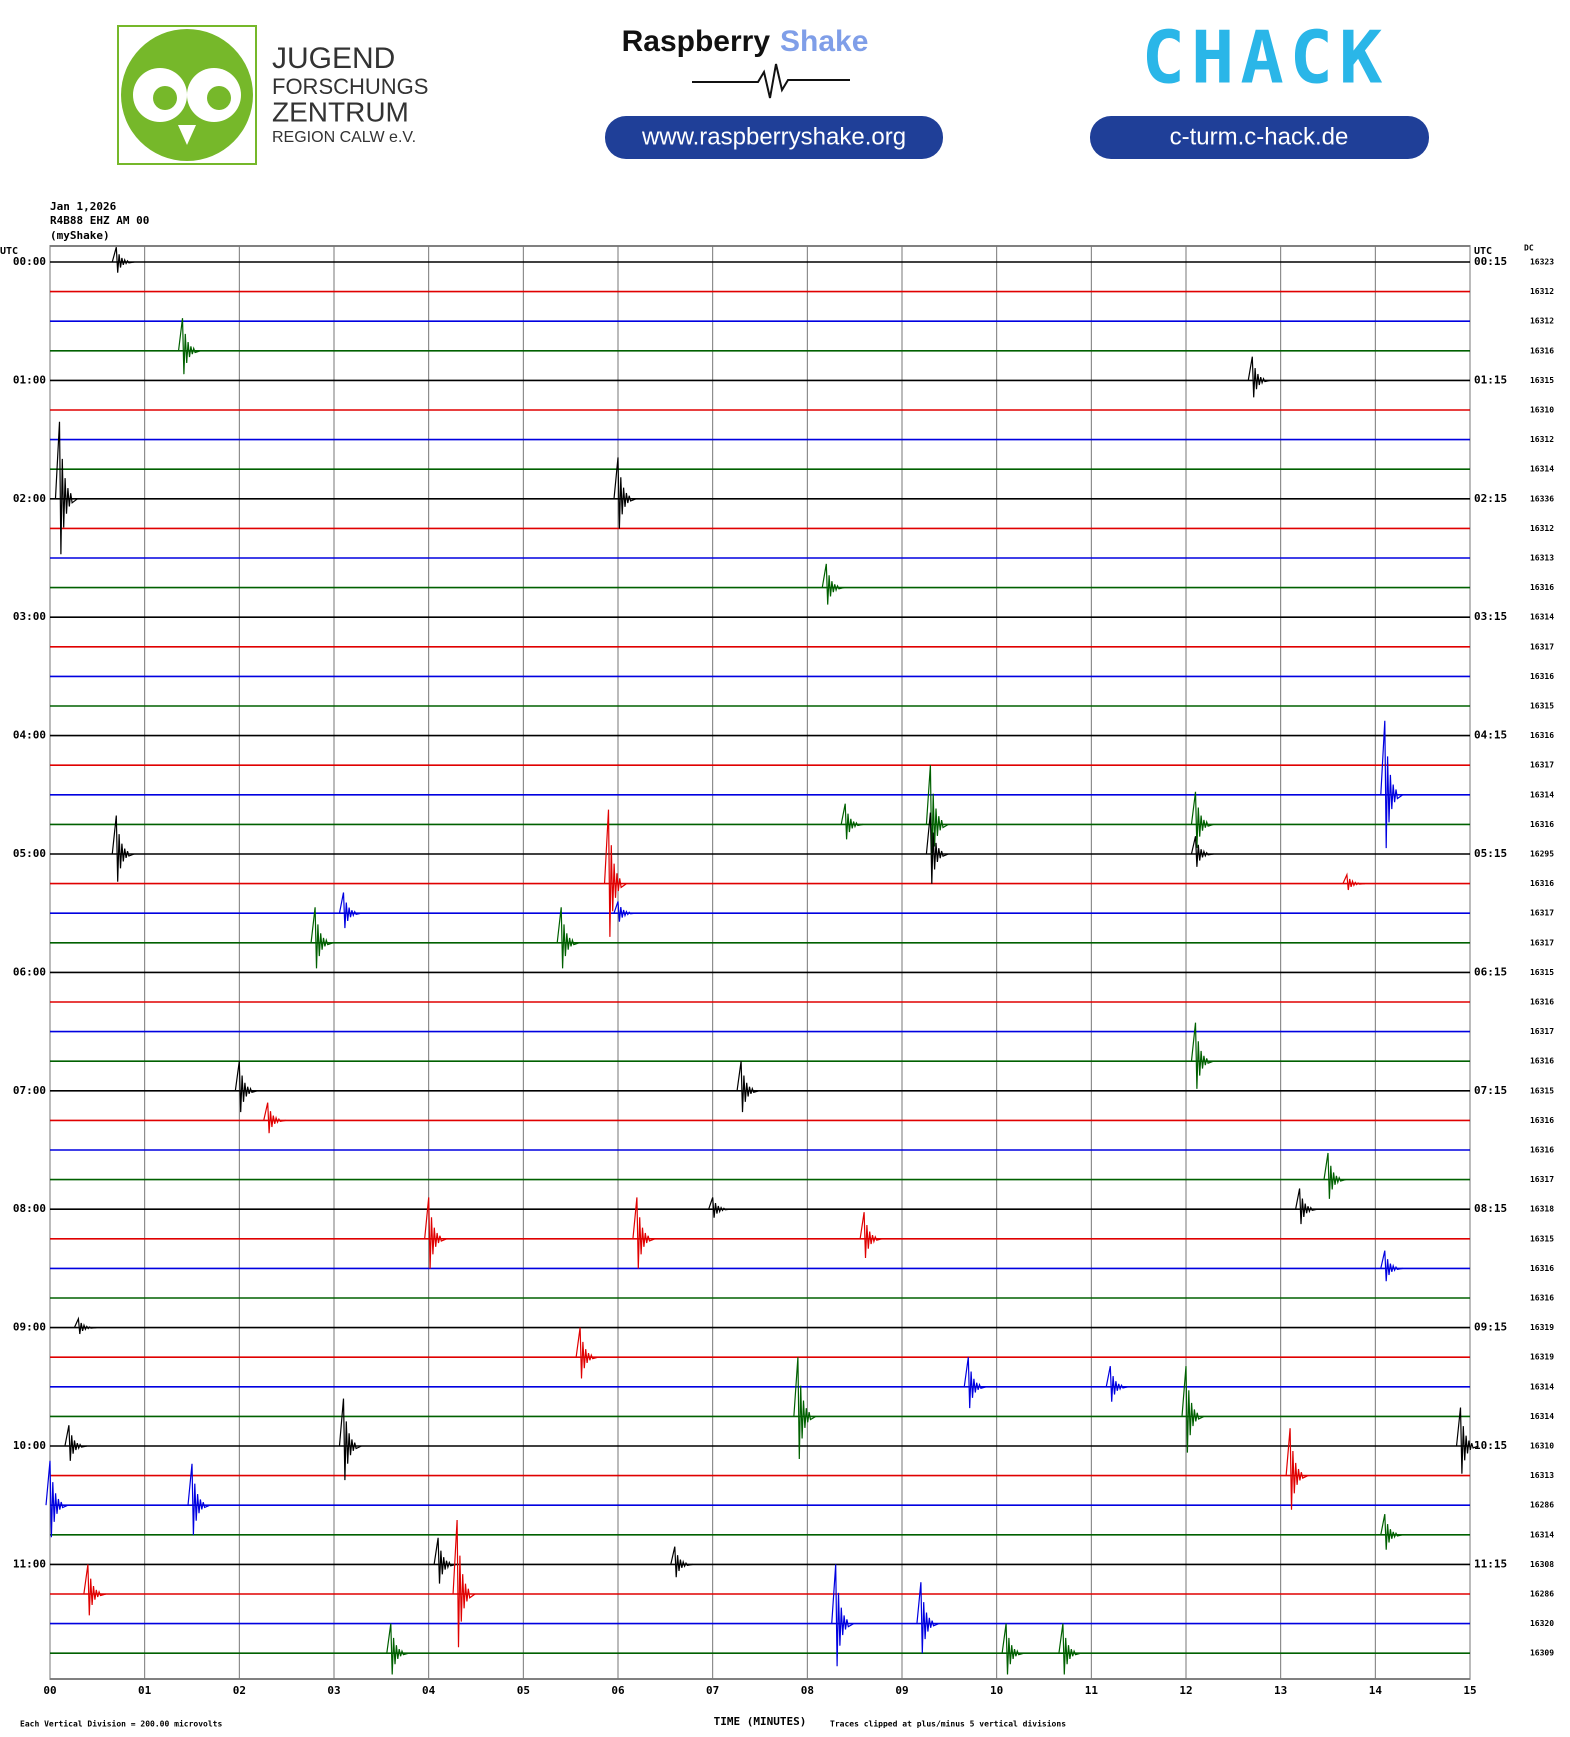 The height and width of the screenshot is (1737, 1570). I want to click on dc-value: 16323, so click(1542, 262).